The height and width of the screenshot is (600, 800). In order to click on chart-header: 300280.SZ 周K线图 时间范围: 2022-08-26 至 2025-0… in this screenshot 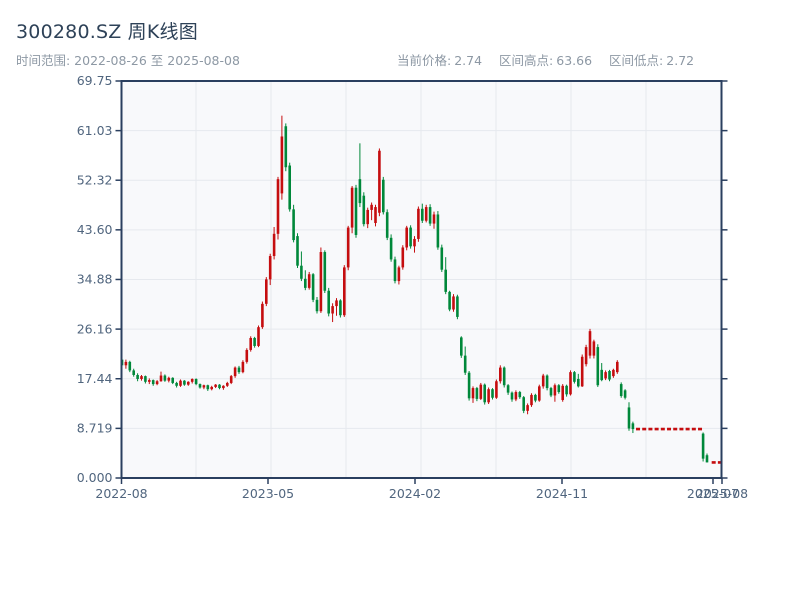, I will do `click(400, 35)`.